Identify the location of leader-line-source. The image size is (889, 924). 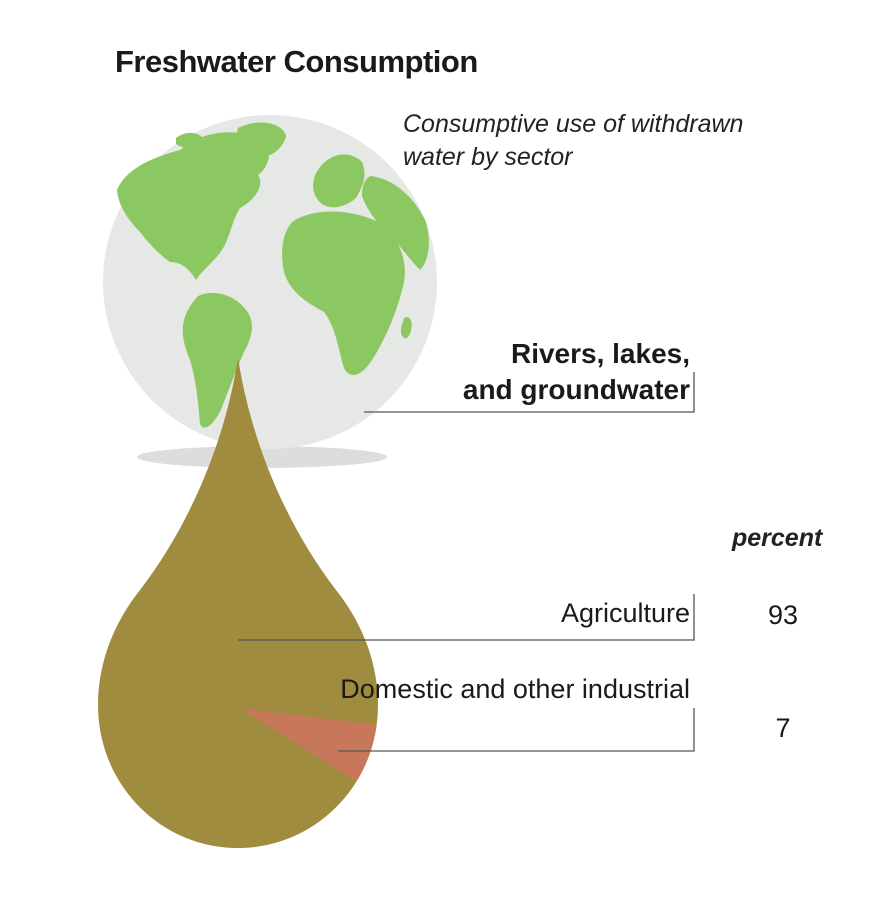
(529, 392).